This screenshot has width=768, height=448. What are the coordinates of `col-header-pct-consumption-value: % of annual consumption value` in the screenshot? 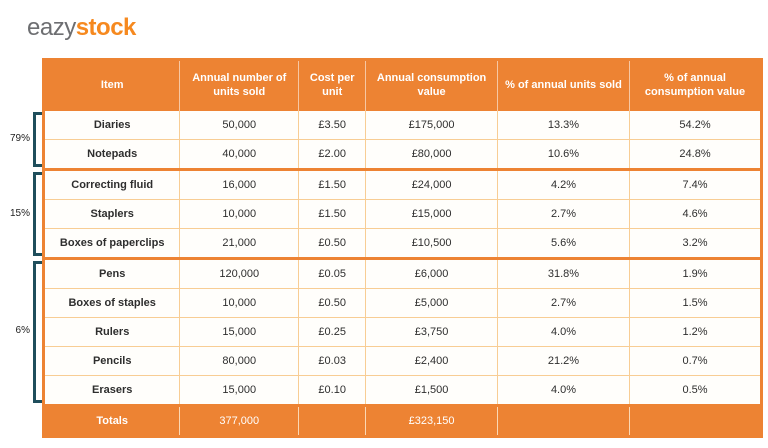 It's located at (694, 86).